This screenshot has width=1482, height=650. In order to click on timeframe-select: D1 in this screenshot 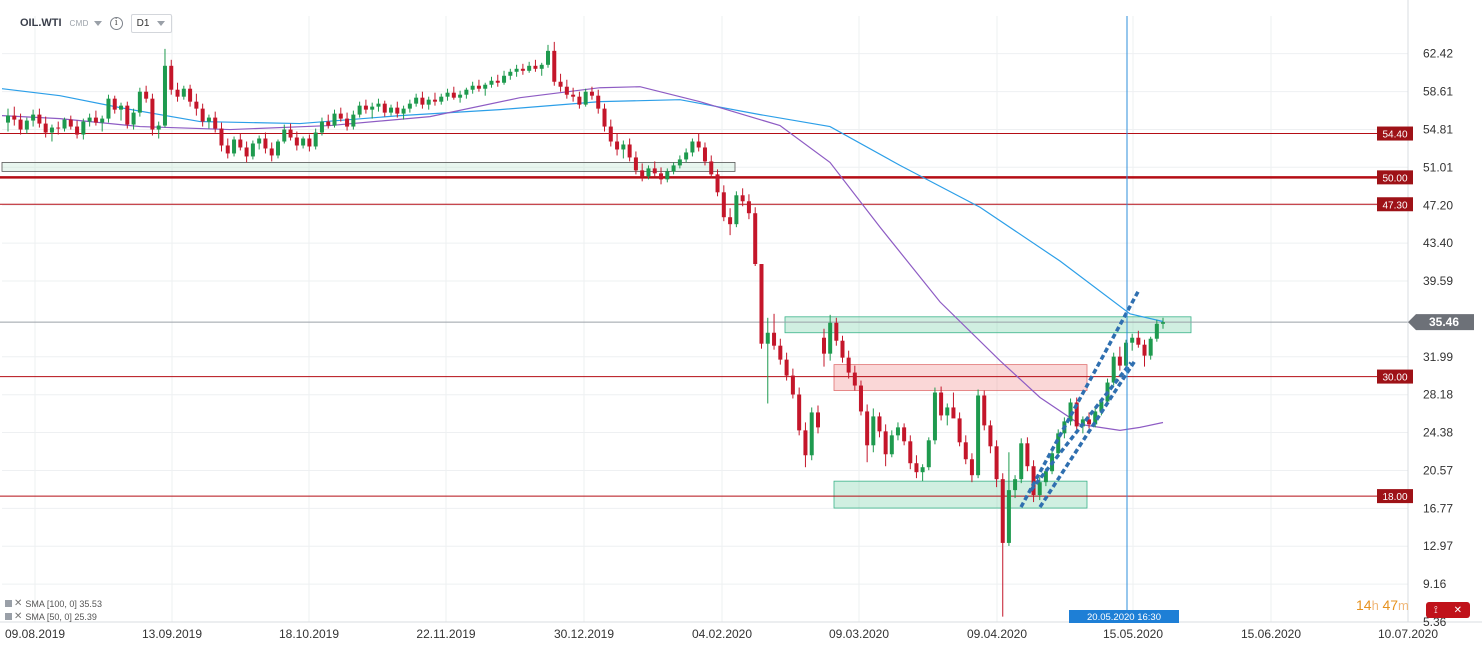, I will do `click(151, 23)`.